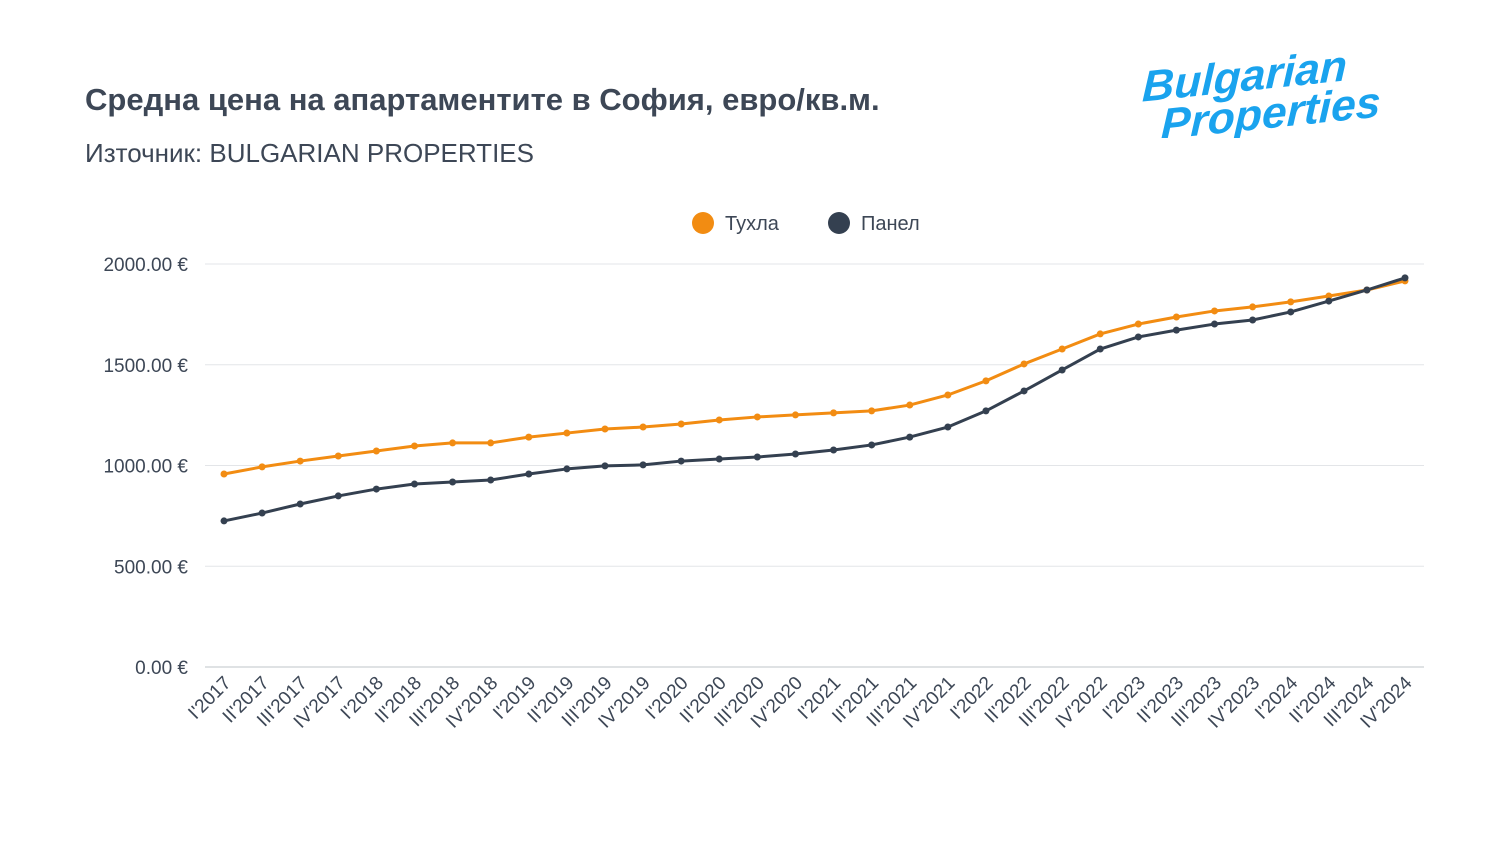 This screenshot has height=844, width=1500. Describe the element at coordinates (145, 265) in the screenshot. I see `y-tick-label: 2000.00 €` at that location.